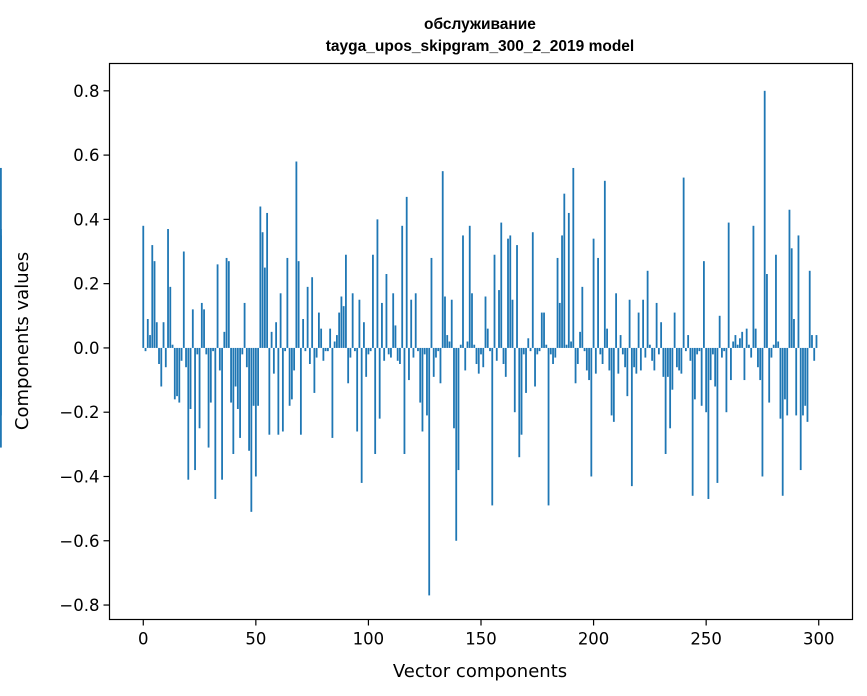 Image resolution: width=867 pixels, height=696 pixels. What do you see at coordinates (480, 46) in the screenshot?
I see `chart-subtitle: tayga_upos_skipgram_300_2_2019 model` at bounding box center [480, 46].